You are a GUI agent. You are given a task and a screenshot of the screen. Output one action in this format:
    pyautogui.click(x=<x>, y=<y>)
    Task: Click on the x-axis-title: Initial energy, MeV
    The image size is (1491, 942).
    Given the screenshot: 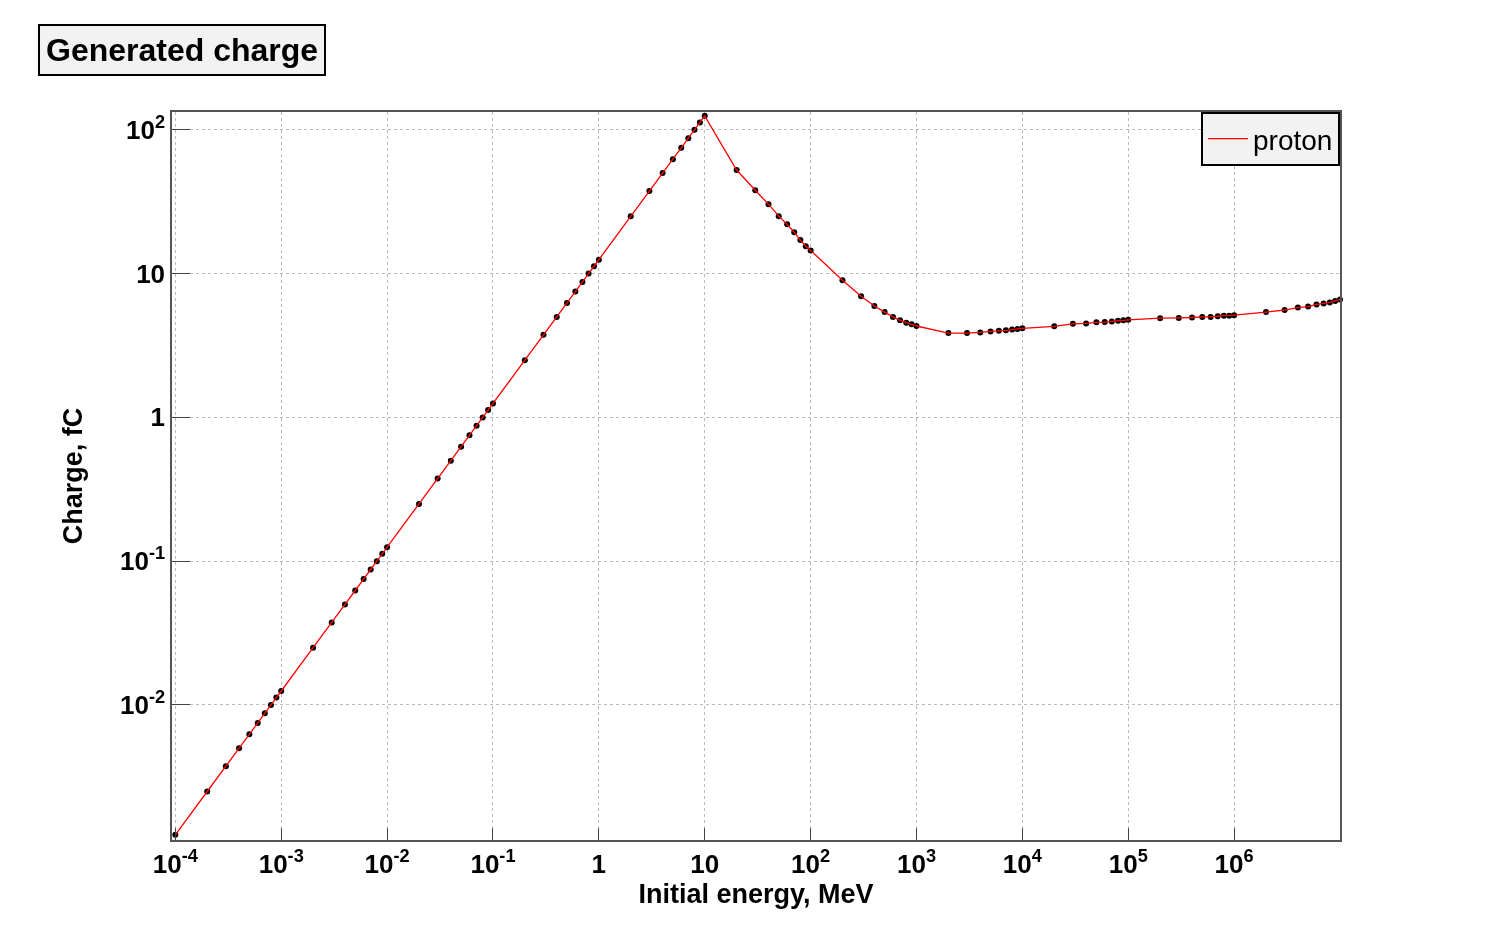 What is the action you would take?
    pyautogui.click(x=756, y=893)
    